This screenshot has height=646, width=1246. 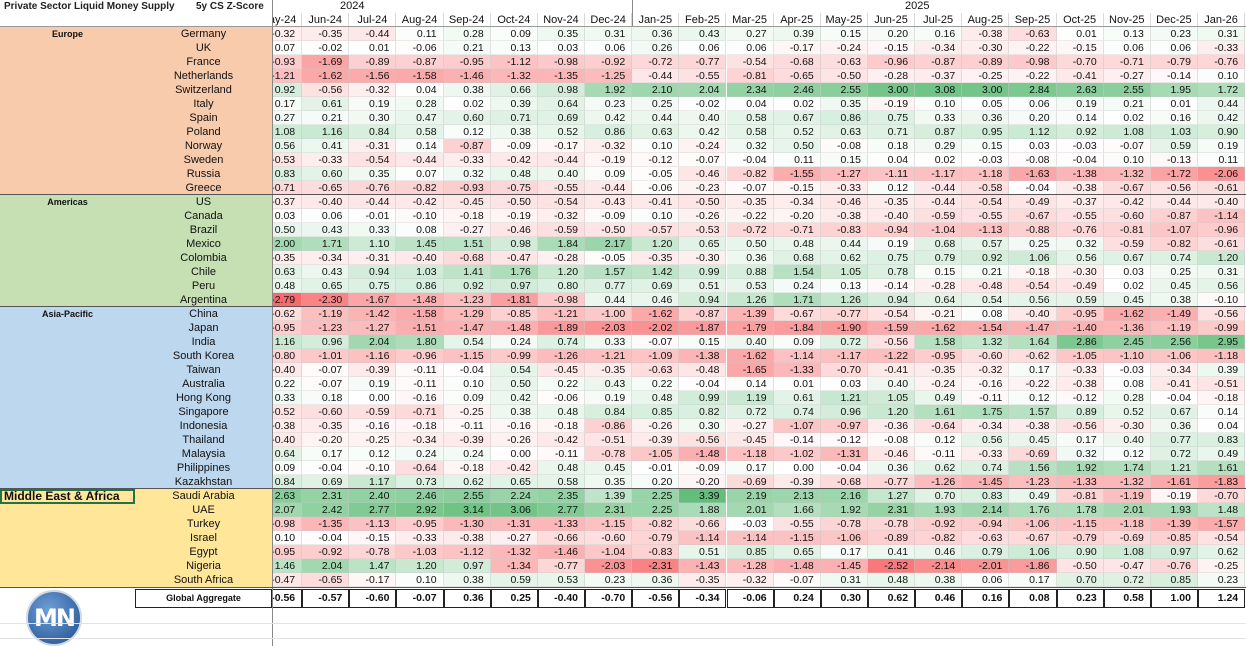 I want to click on value-cell: 1.03, so click(x=1174, y=132).